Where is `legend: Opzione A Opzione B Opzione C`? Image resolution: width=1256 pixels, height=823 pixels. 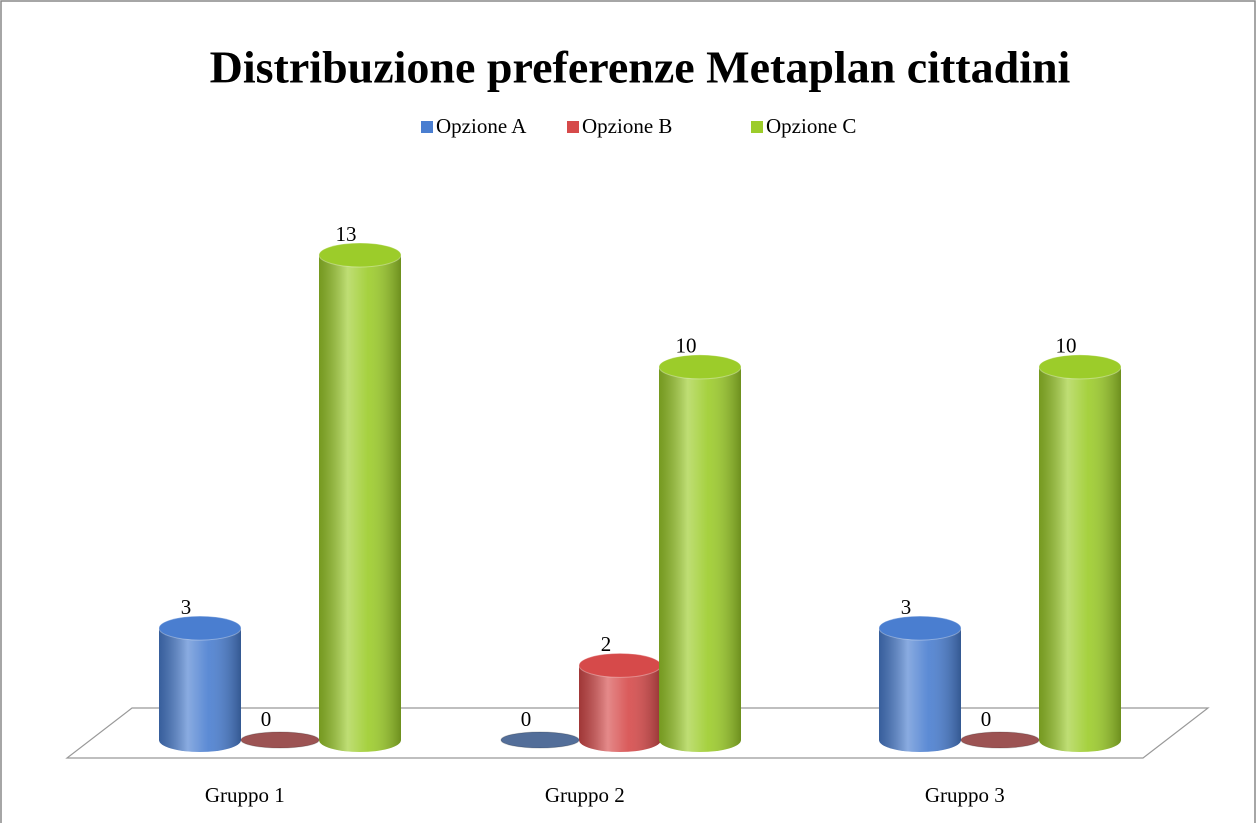 legend: Opzione A Opzione B Opzione C is located at coordinates (638, 126).